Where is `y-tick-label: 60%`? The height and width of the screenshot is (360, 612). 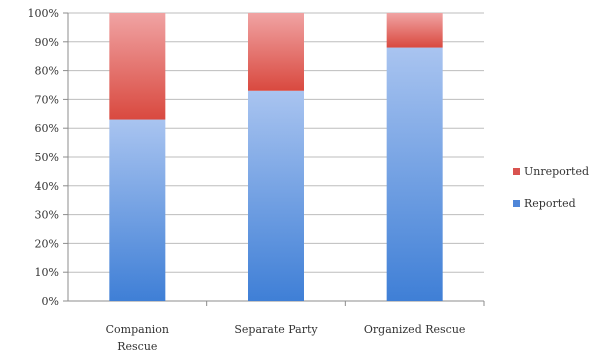 y-tick-label: 60% is located at coordinates (47, 128).